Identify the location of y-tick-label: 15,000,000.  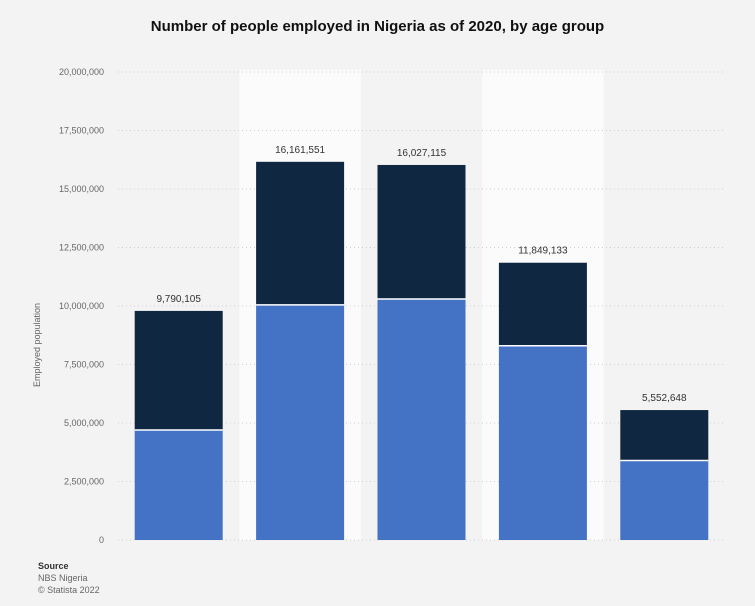
(81, 189).